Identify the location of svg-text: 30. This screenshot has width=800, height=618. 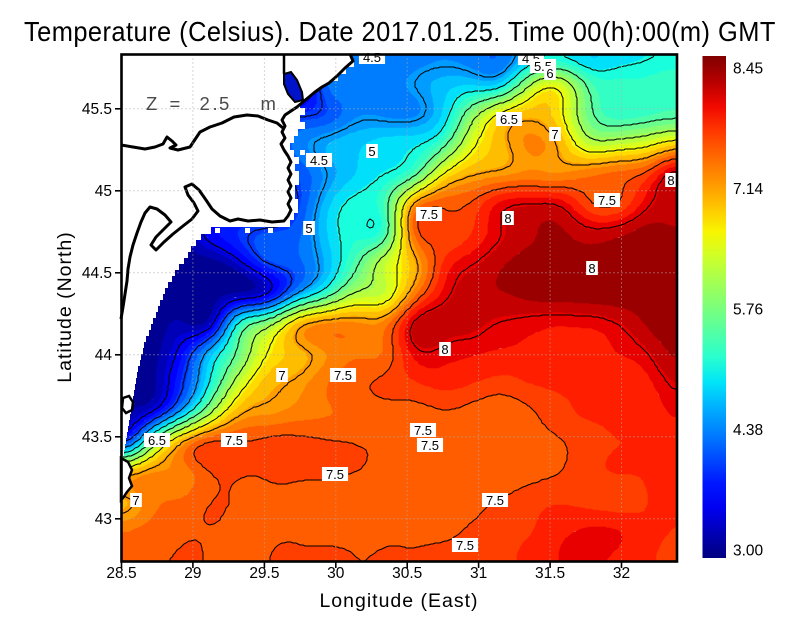
(336, 573).